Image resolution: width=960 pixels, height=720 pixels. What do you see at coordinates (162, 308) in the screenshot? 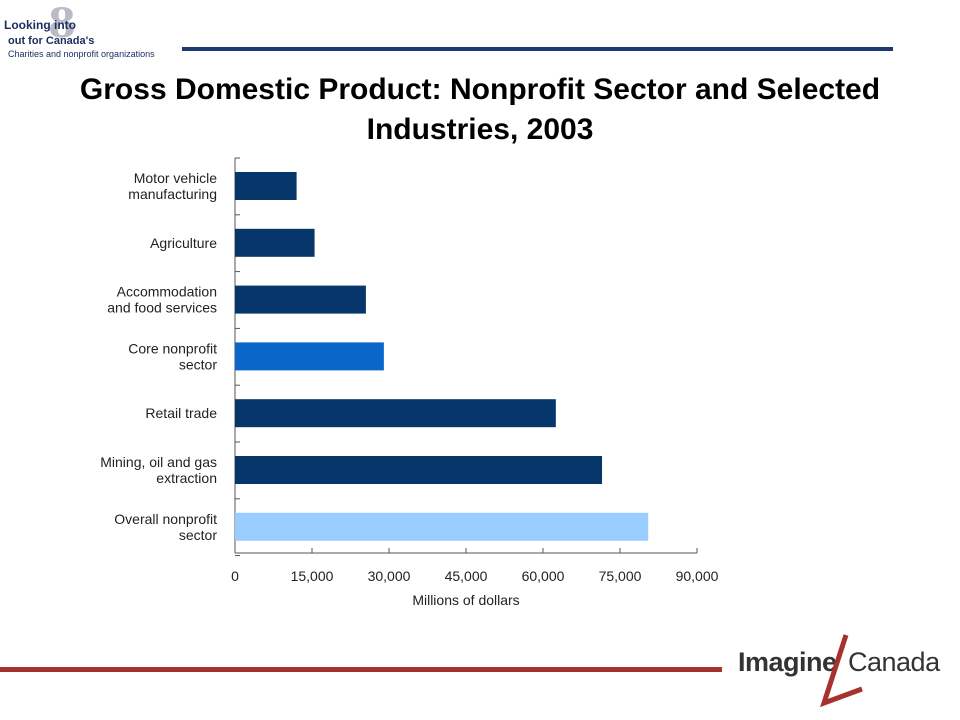
I see `category-label: and food services` at bounding box center [162, 308].